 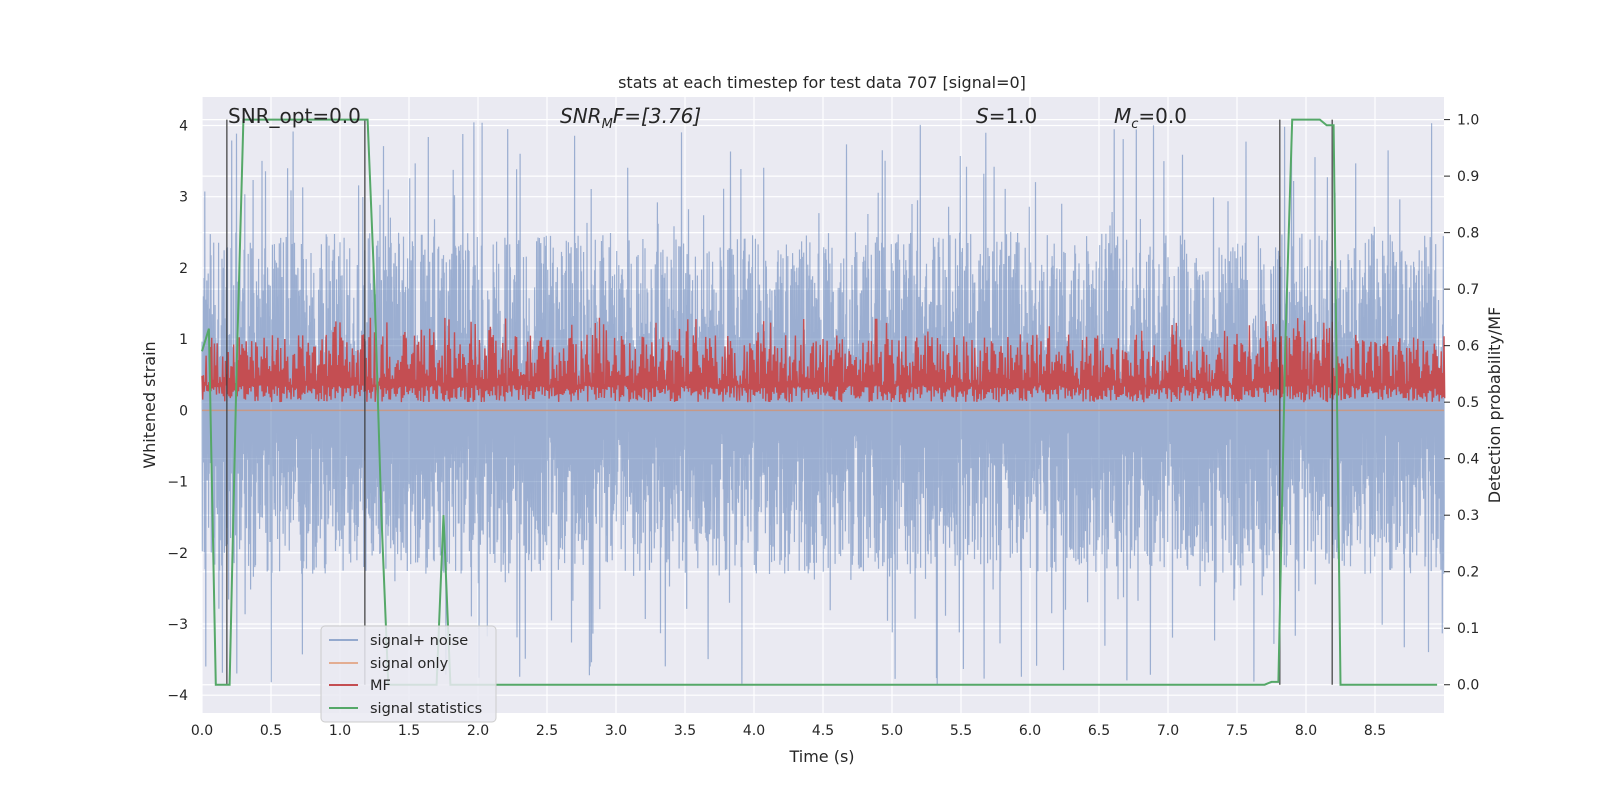 What do you see at coordinates (1468, 177) in the screenshot?
I see `y-right-tick-label: 0.9` at bounding box center [1468, 177].